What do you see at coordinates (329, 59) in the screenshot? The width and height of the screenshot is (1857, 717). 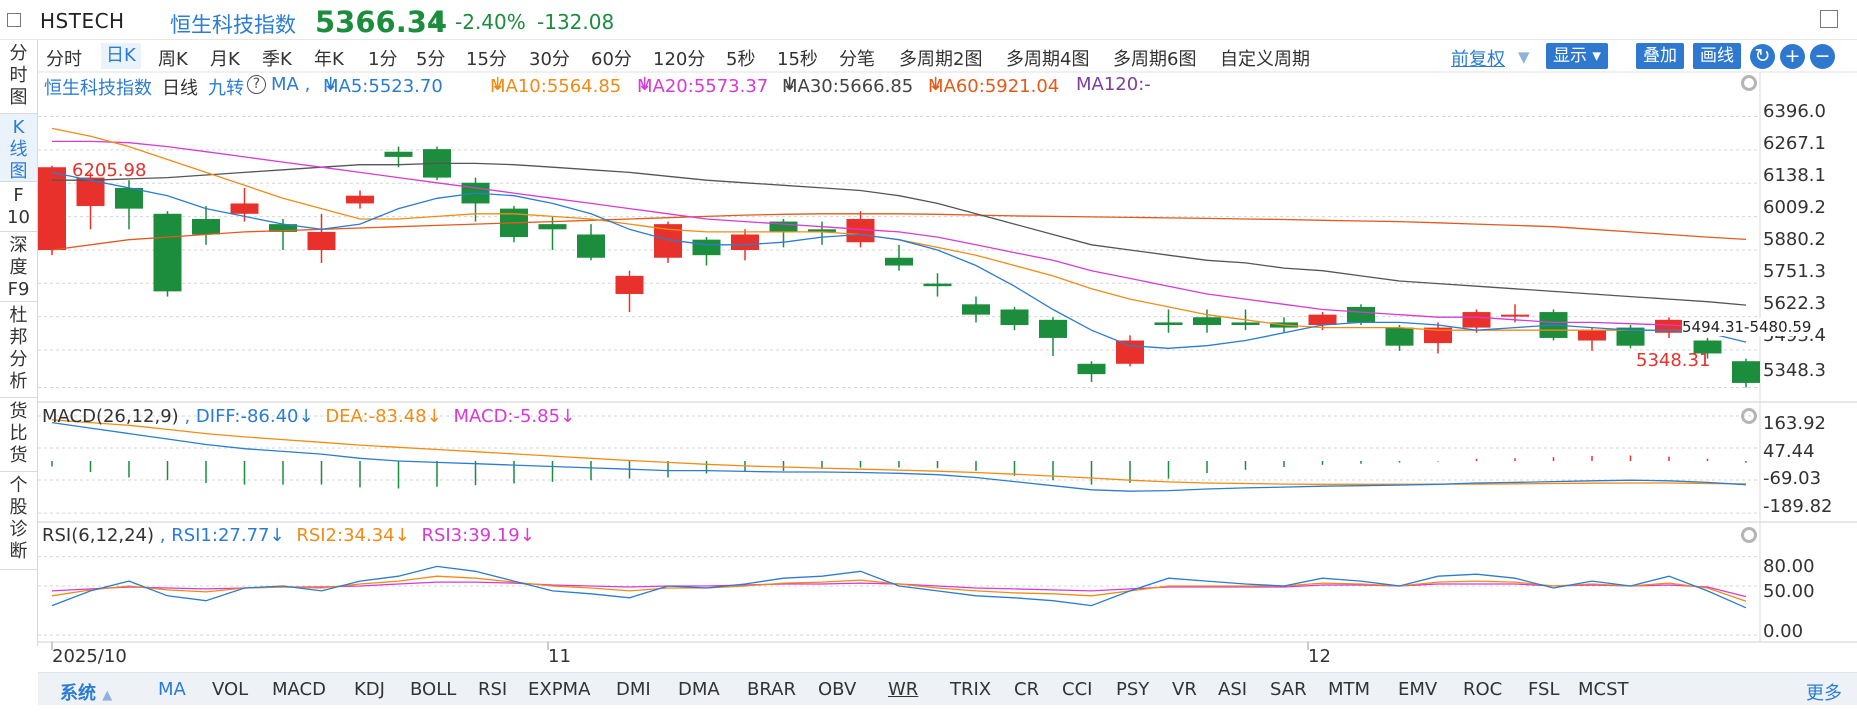 I see `tab-yearly-k: 年K` at bounding box center [329, 59].